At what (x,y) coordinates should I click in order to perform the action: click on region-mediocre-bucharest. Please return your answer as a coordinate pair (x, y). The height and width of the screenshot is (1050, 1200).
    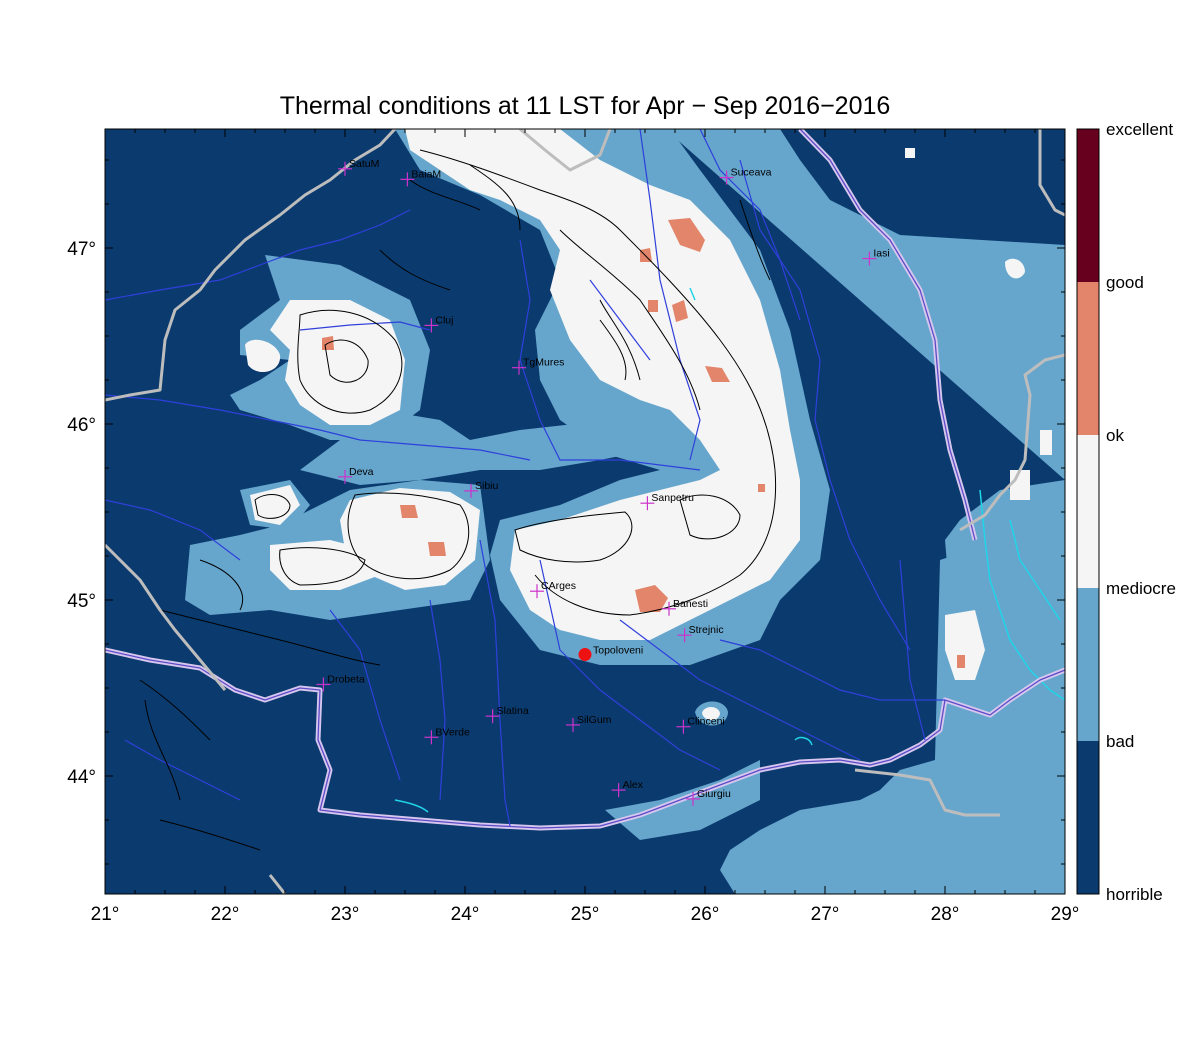
    Looking at the image, I should click on (711, 714).